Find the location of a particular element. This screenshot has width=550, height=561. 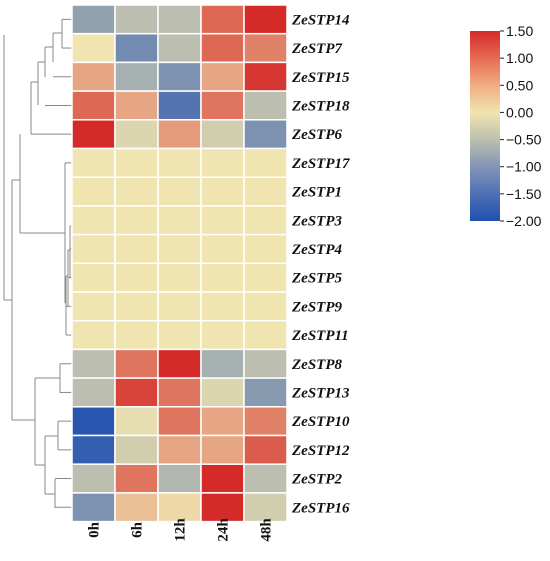

colorbar-tick-label: −1.00 is located at coordinates (524, 167).